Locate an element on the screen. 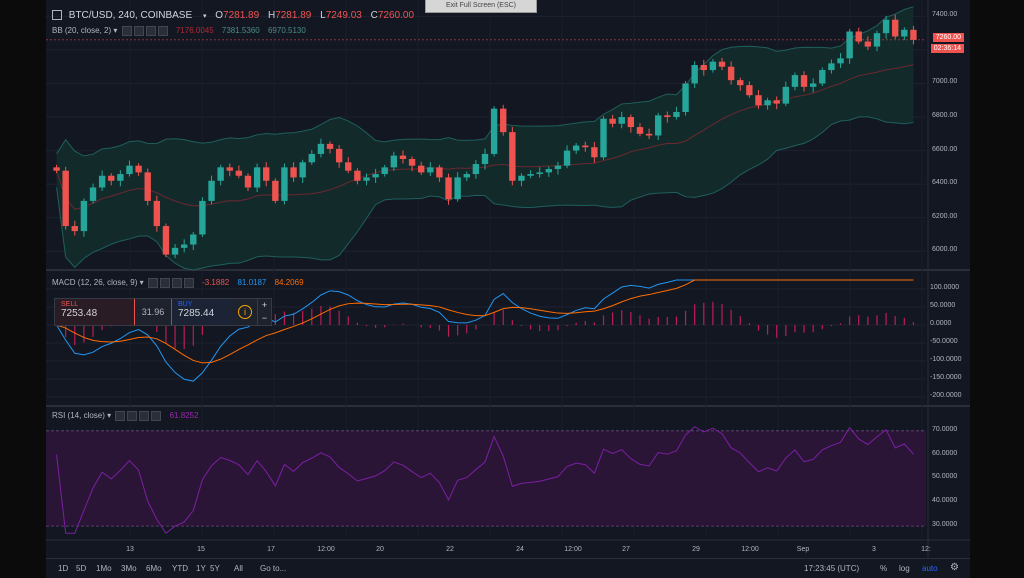 This screenshot has height=578, width=1024. time-axis-label: 17 is located at coordinates (271, 549).